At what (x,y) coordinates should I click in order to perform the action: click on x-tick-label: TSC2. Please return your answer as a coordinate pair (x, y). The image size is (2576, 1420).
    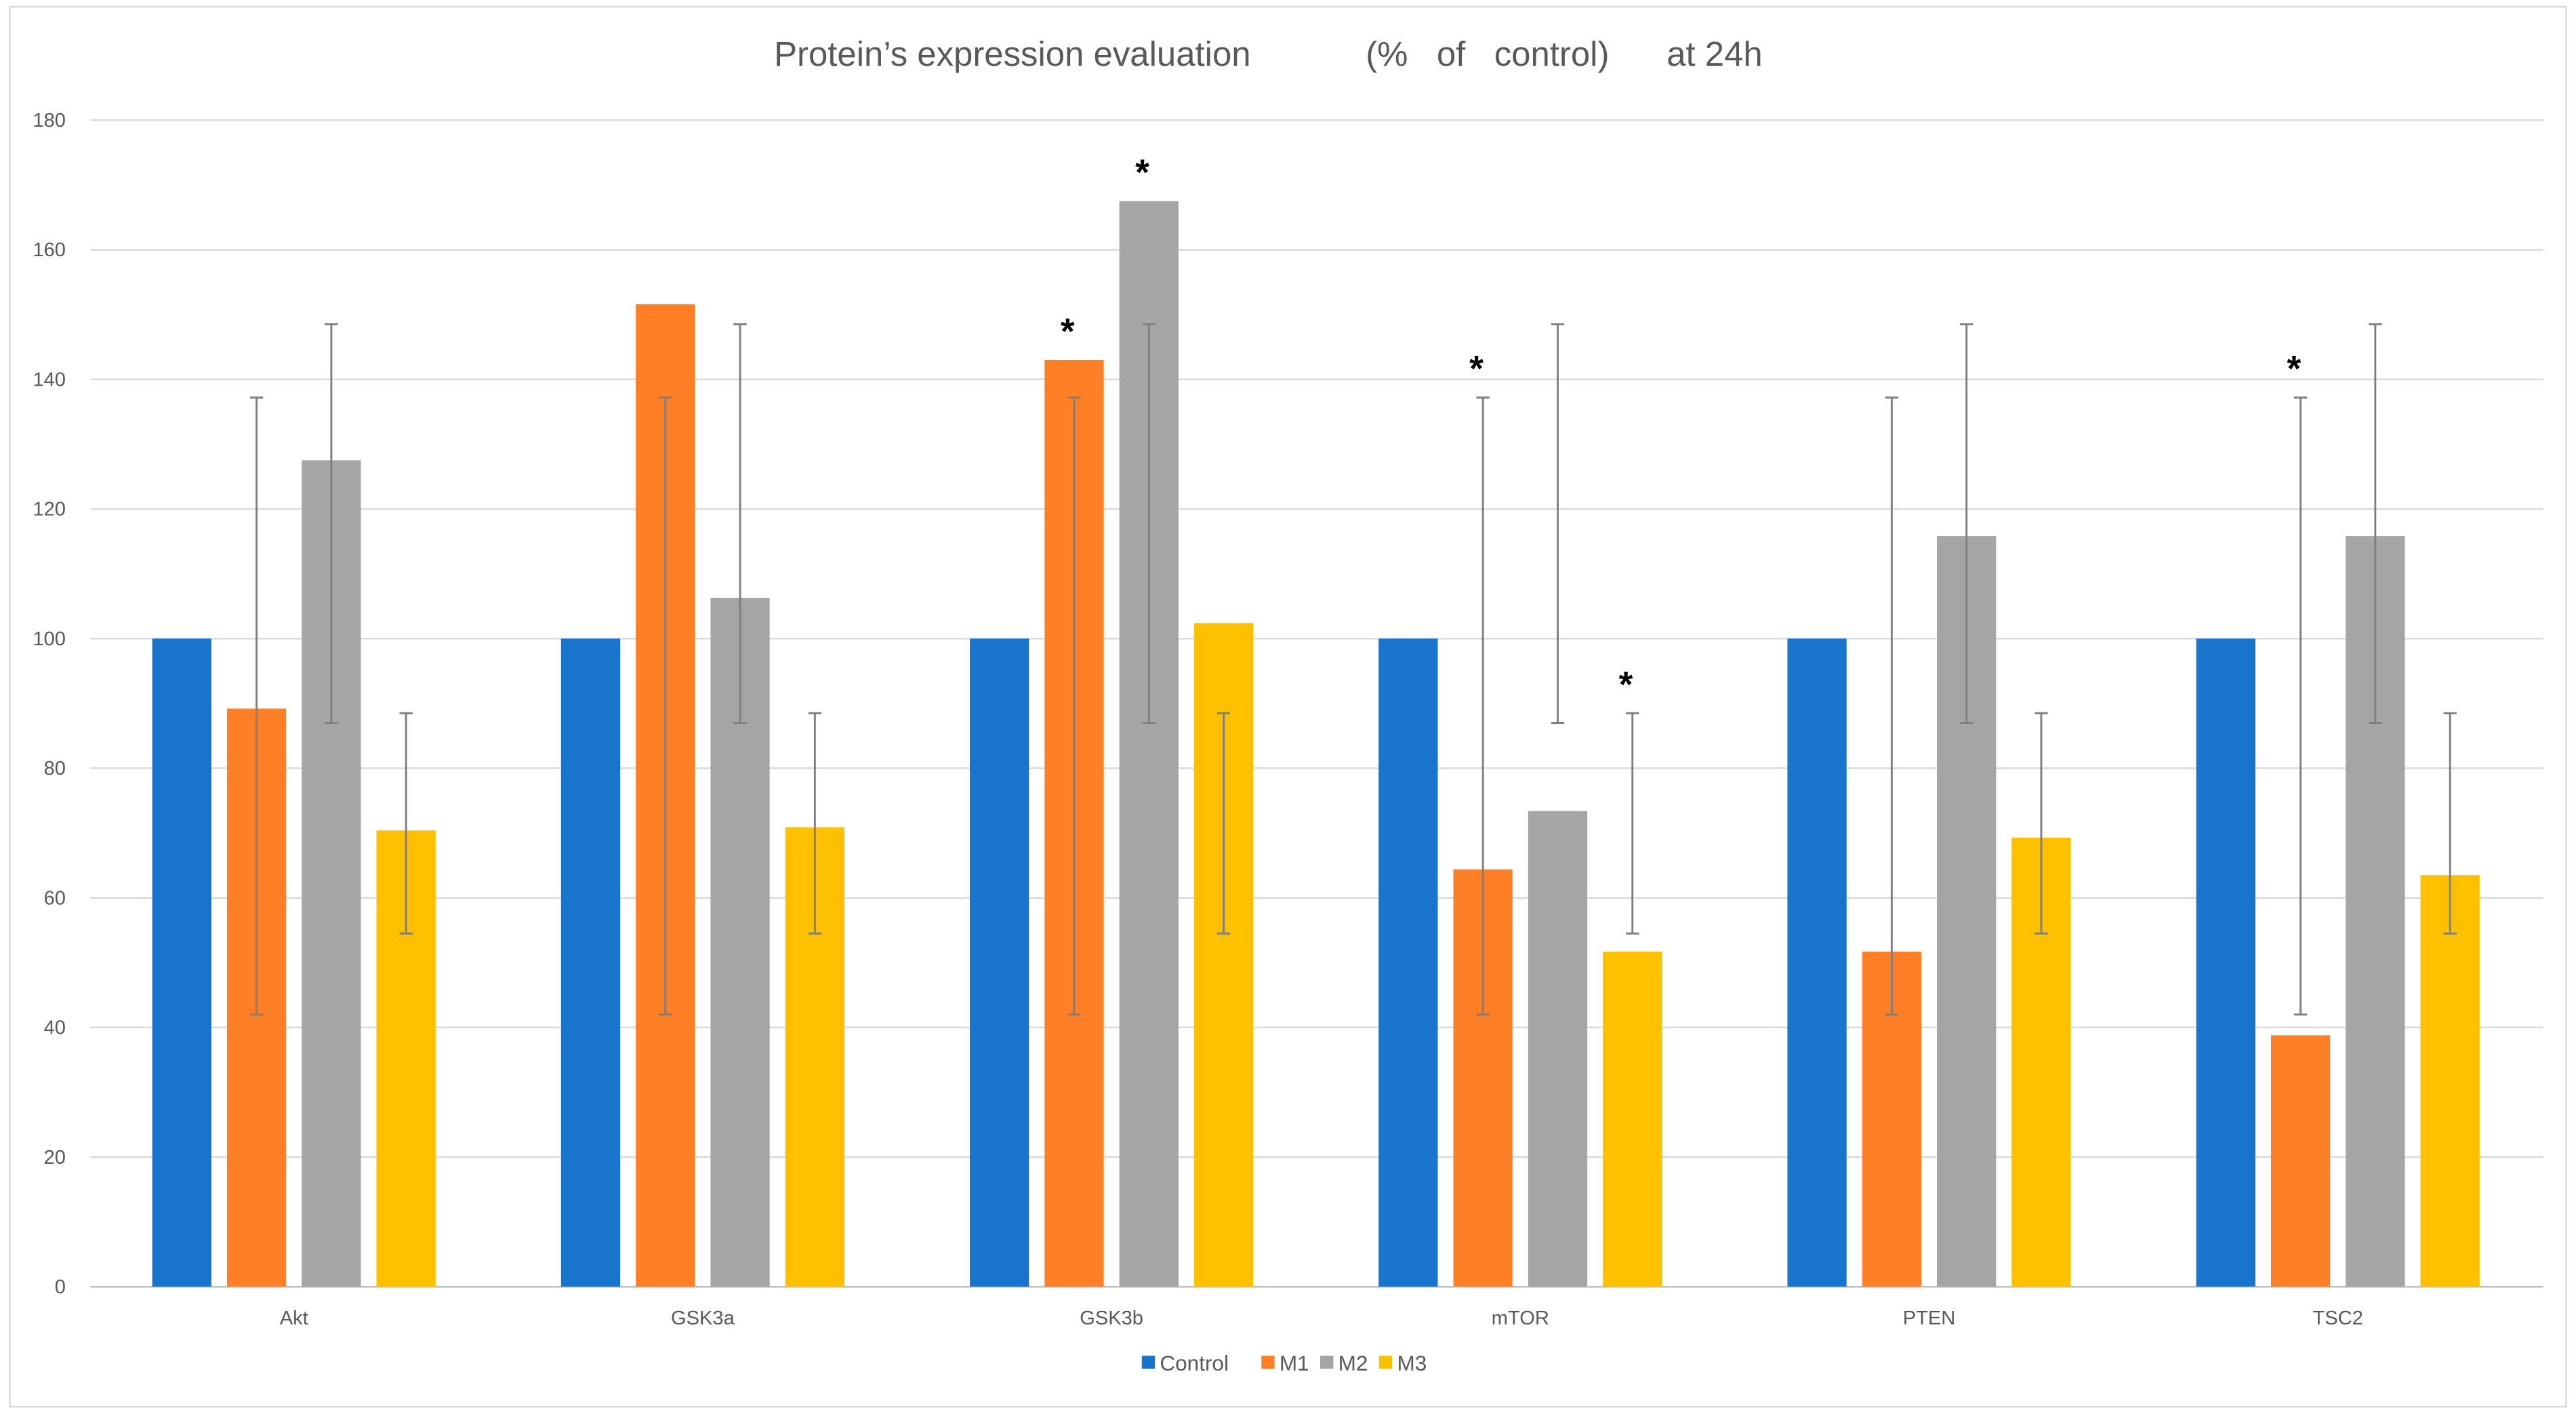
    Looking at the image, I should click on (2338, 1318).